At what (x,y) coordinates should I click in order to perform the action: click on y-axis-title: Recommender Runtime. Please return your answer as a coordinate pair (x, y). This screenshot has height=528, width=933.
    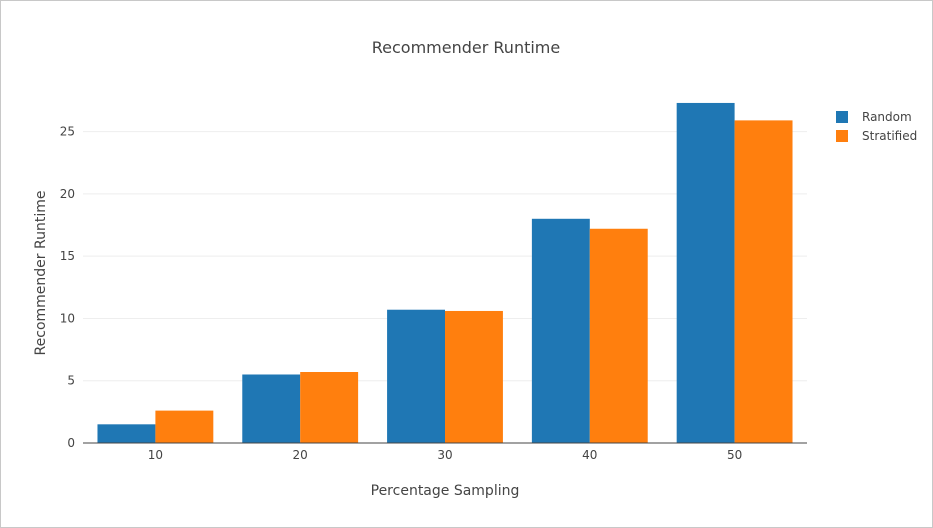
    Looking at the image, I should click on (41, 273).